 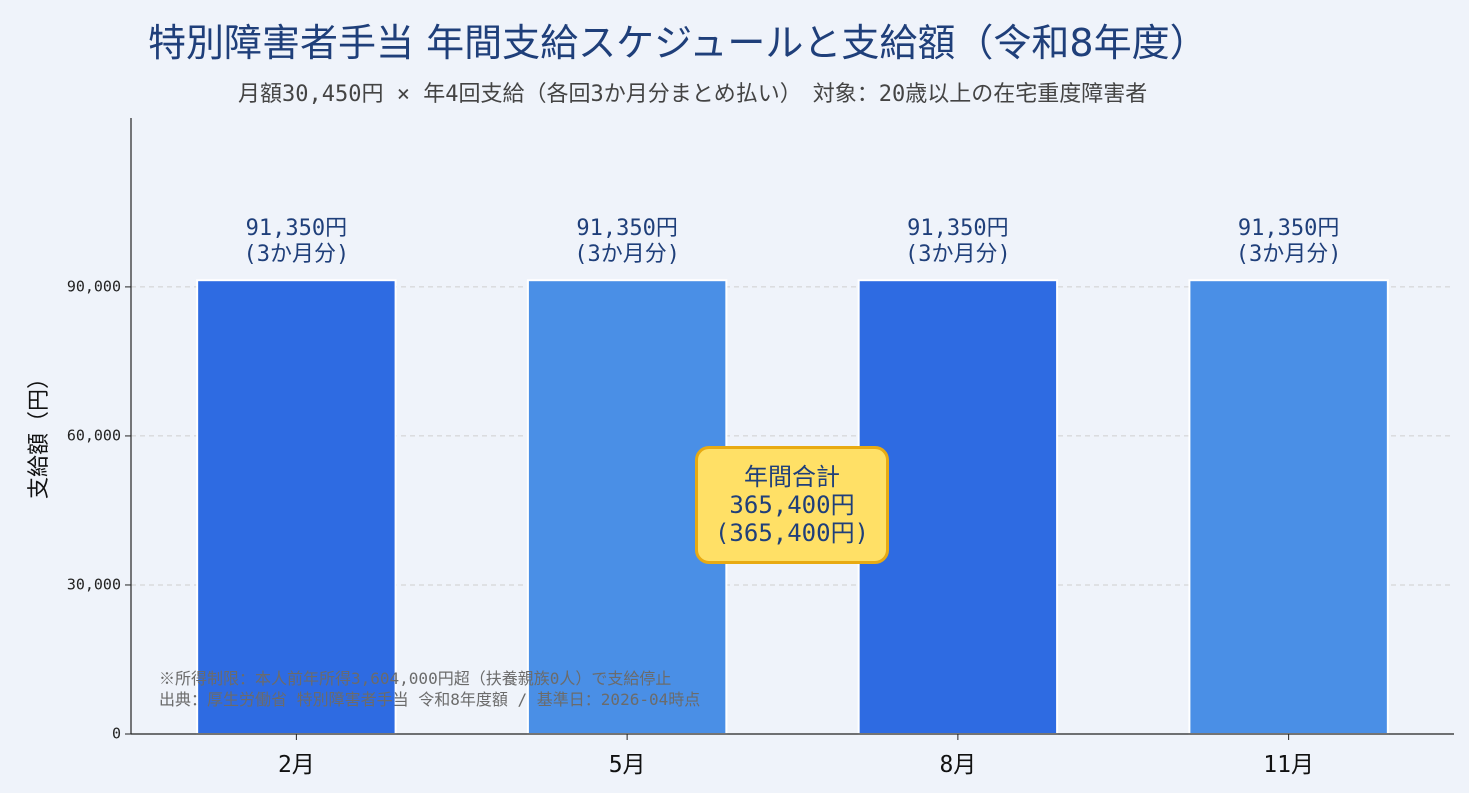 I want to click on annual-total-title: 年間合計, so click(x=792, y=477).